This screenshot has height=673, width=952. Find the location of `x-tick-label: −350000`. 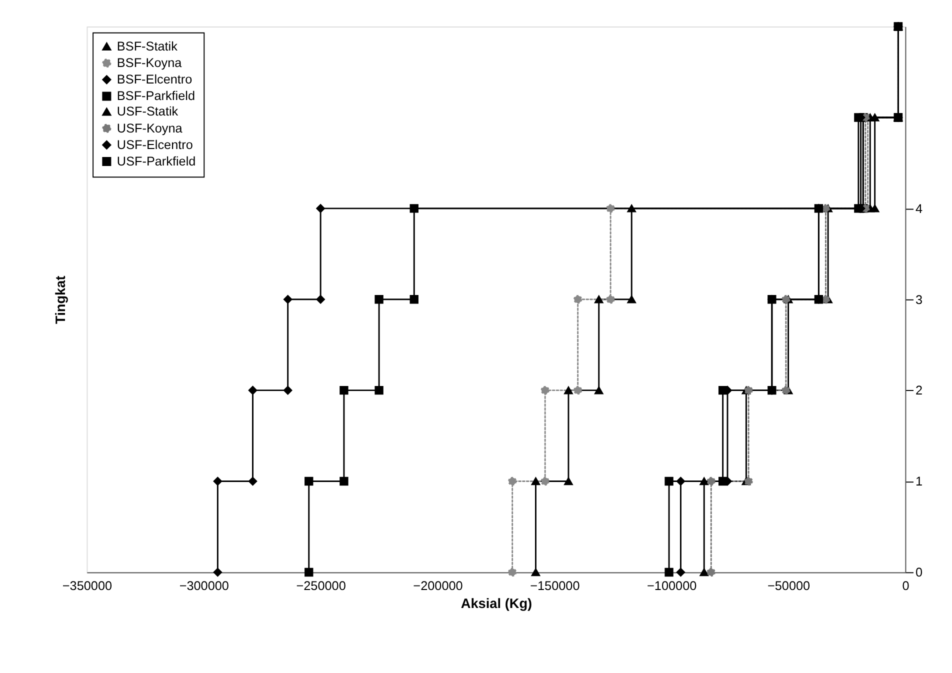

x-tick-label: −350000 is located at coordinates (87, 586).